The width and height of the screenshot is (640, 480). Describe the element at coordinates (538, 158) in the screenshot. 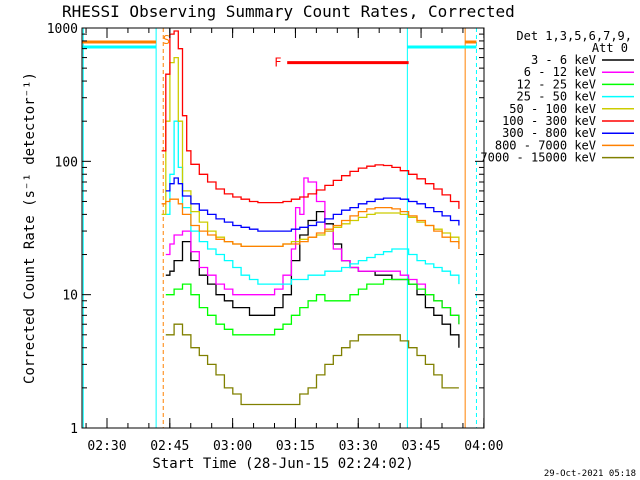

I see `legend-label: 7000 - 15000 keV` at that location.